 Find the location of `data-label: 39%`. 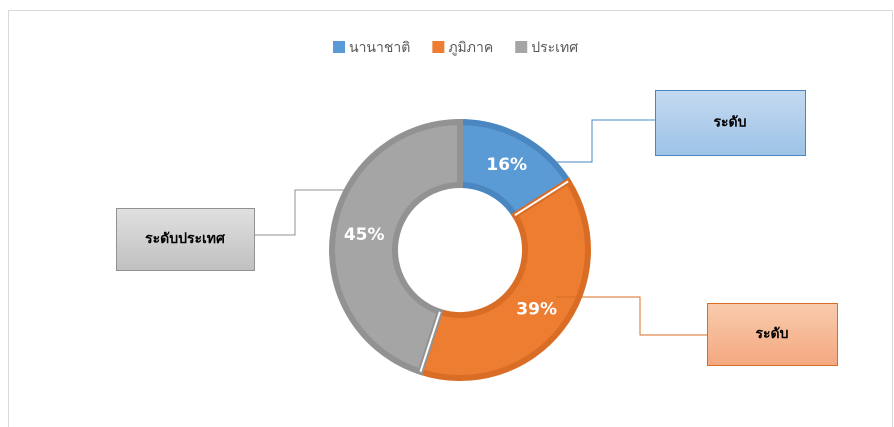

data-label: 39% is located at coordinates (536, 309).